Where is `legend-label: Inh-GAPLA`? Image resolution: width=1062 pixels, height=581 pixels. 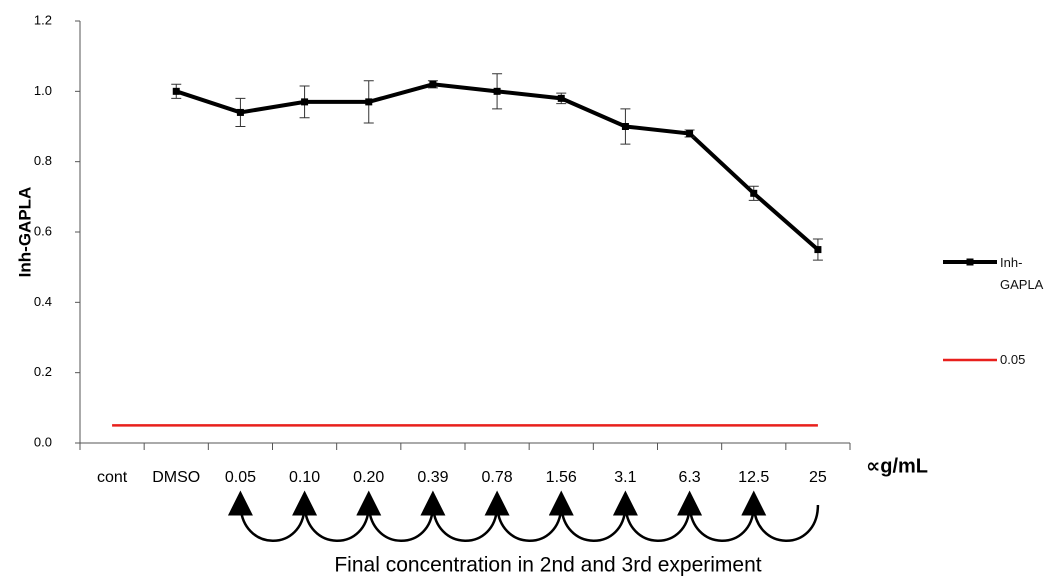 legend-label: Inh-GAPLA is located at coordinates (1022, 273).